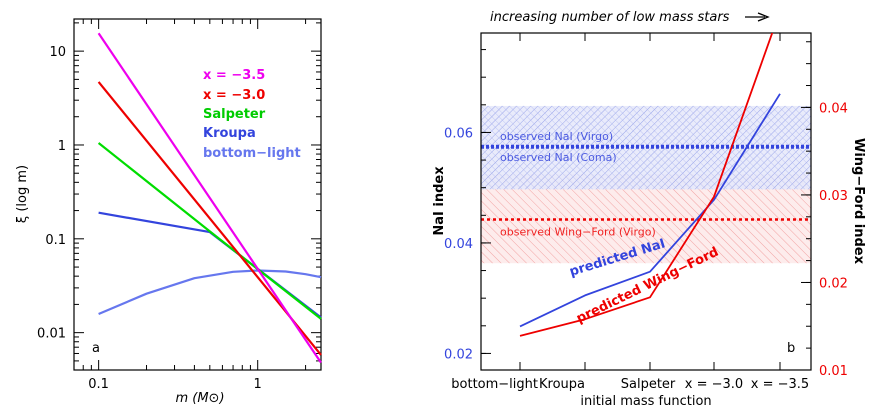 This screenshot has height=419, width=872. Describe the element at coordinates (648, 384) in the screenshot. I see `category-label: Salpeter` at that location.